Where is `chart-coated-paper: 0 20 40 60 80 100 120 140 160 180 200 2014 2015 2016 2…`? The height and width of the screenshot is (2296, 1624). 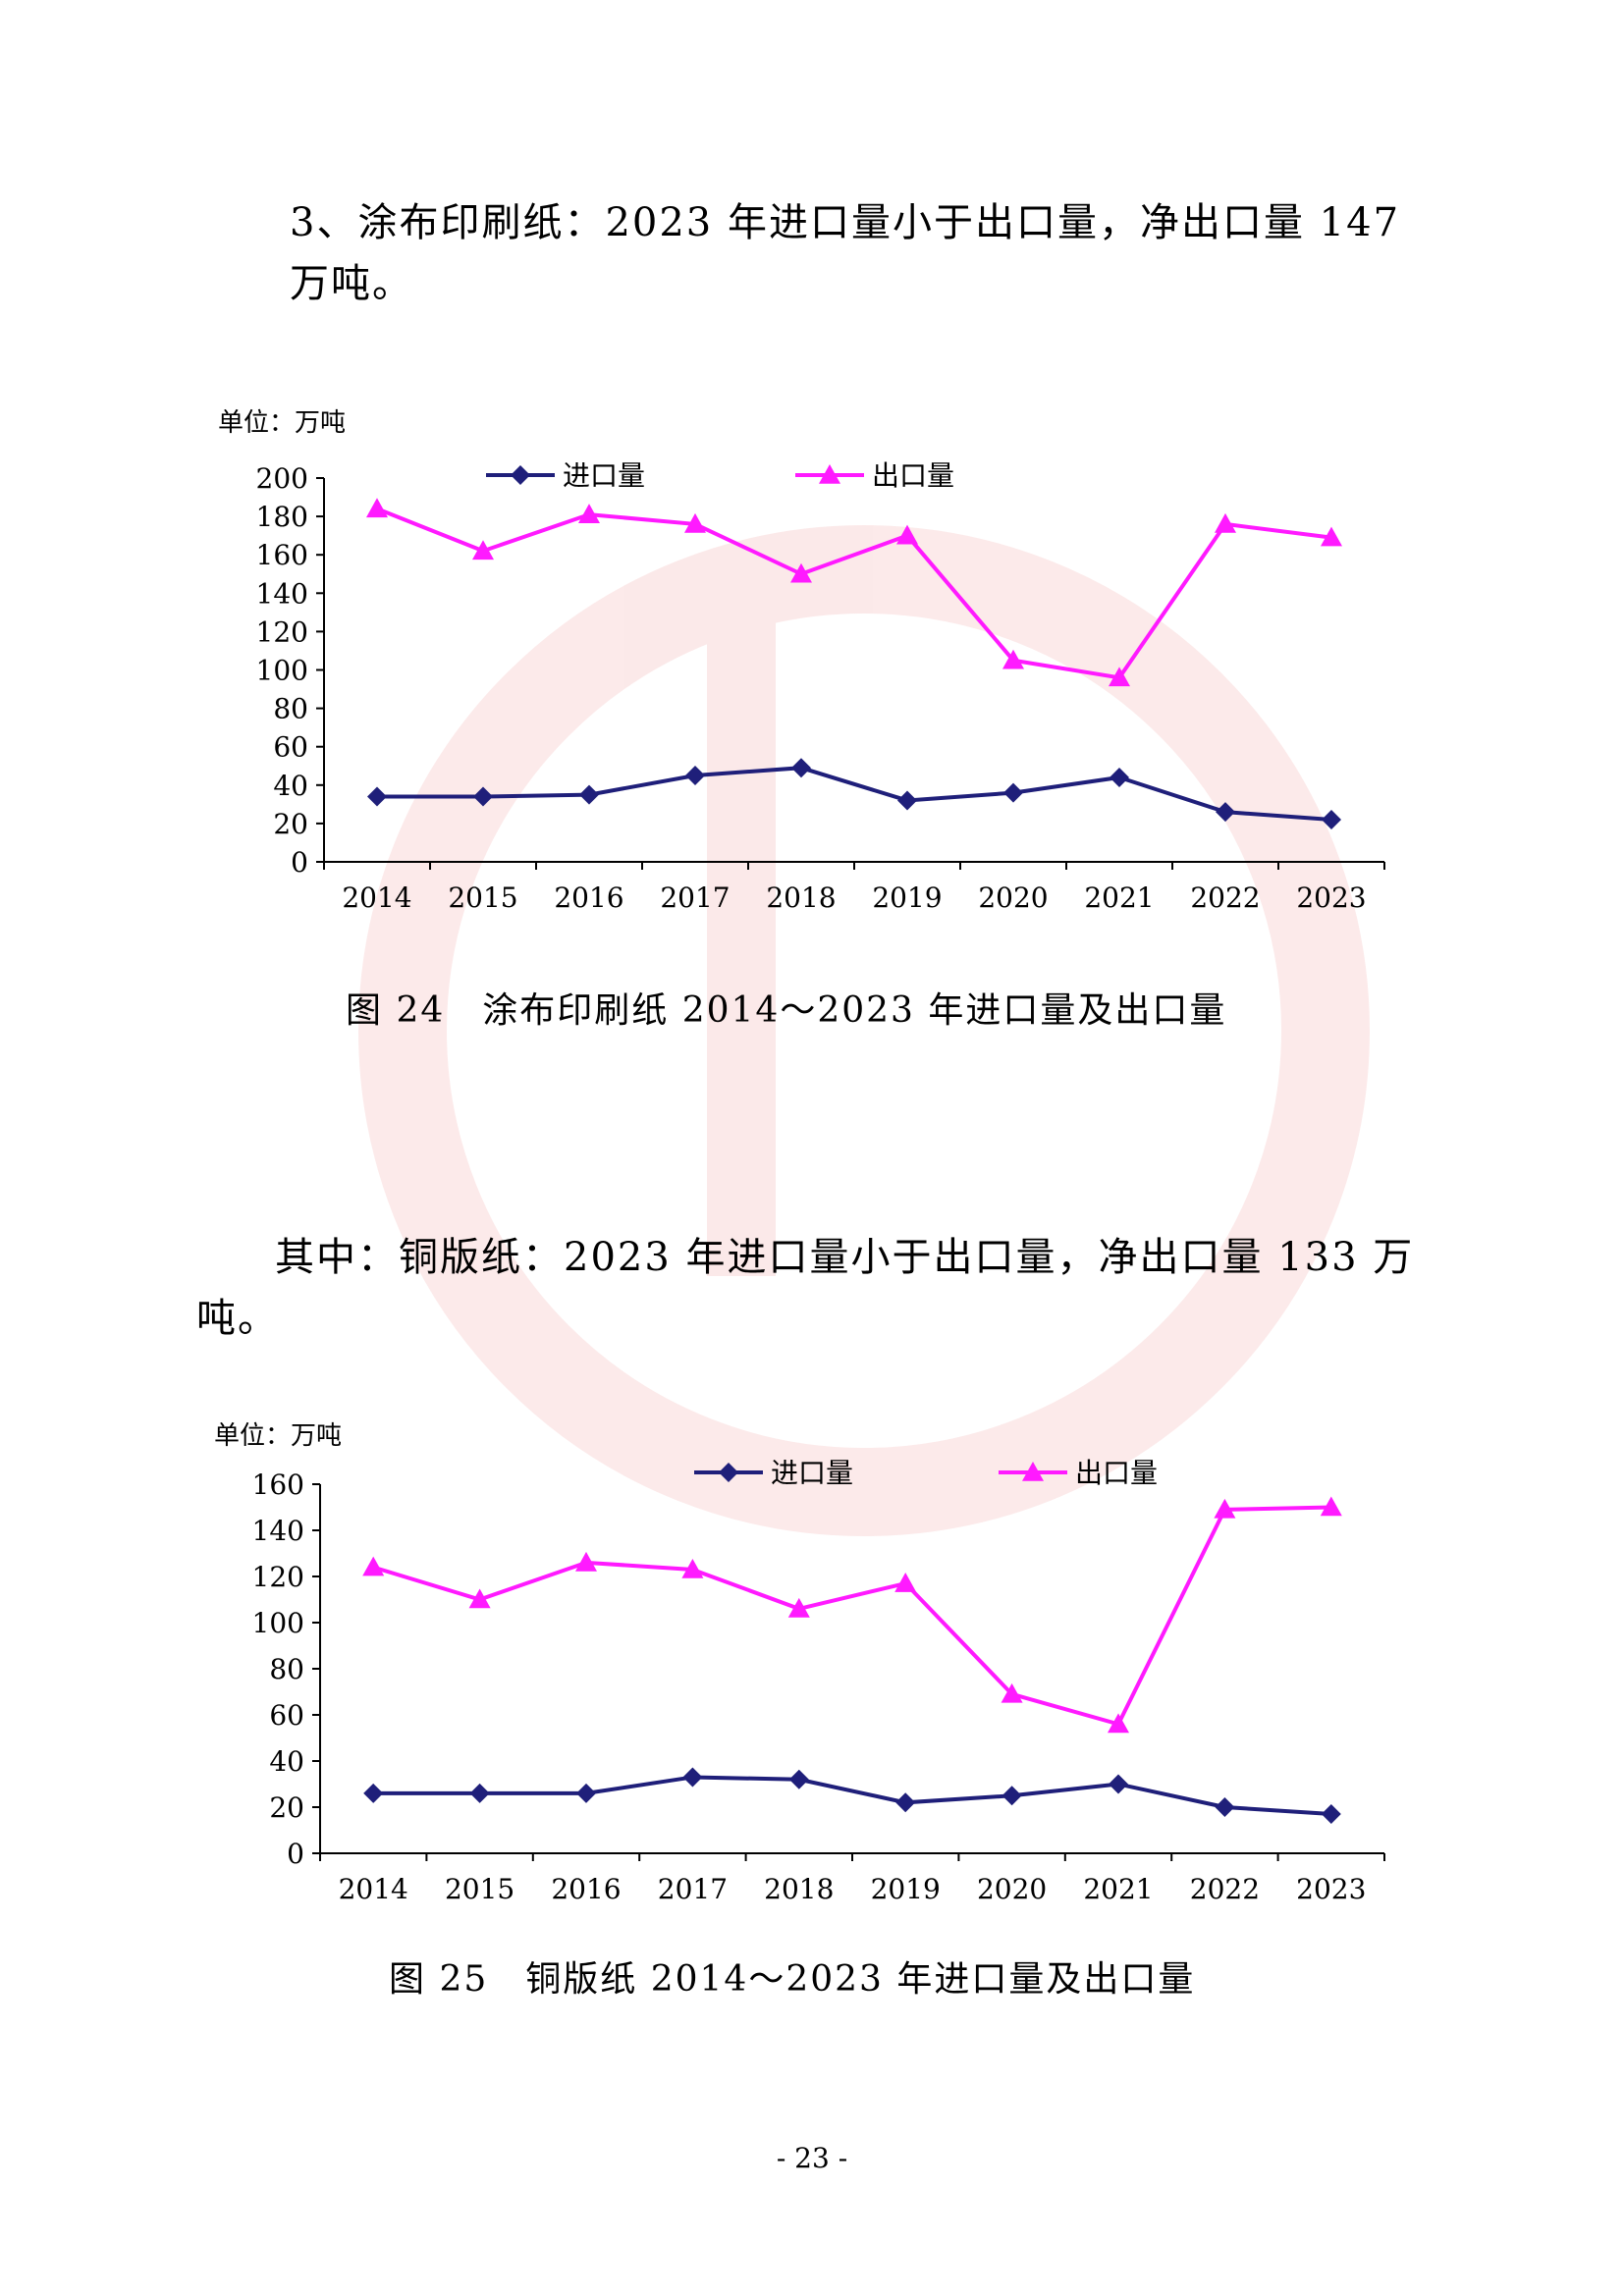 chart-coated-paper: 0 20 40 60 80 100 120 140 160 180 200 2014 2015 2016 2… is located at coordinates (820, 686).